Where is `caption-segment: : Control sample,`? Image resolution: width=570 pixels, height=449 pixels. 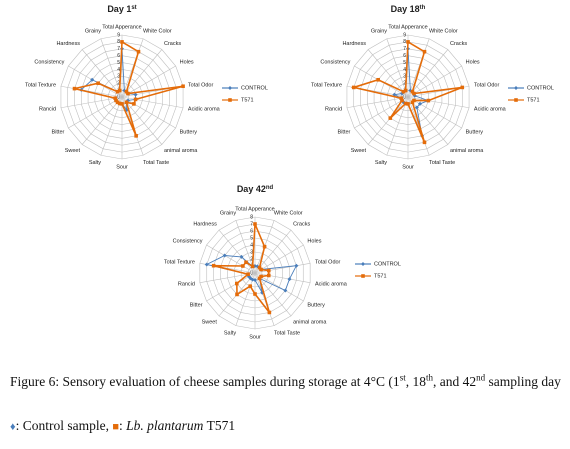
caption-segment: : Control sample, is located at coordinates (64, 425).